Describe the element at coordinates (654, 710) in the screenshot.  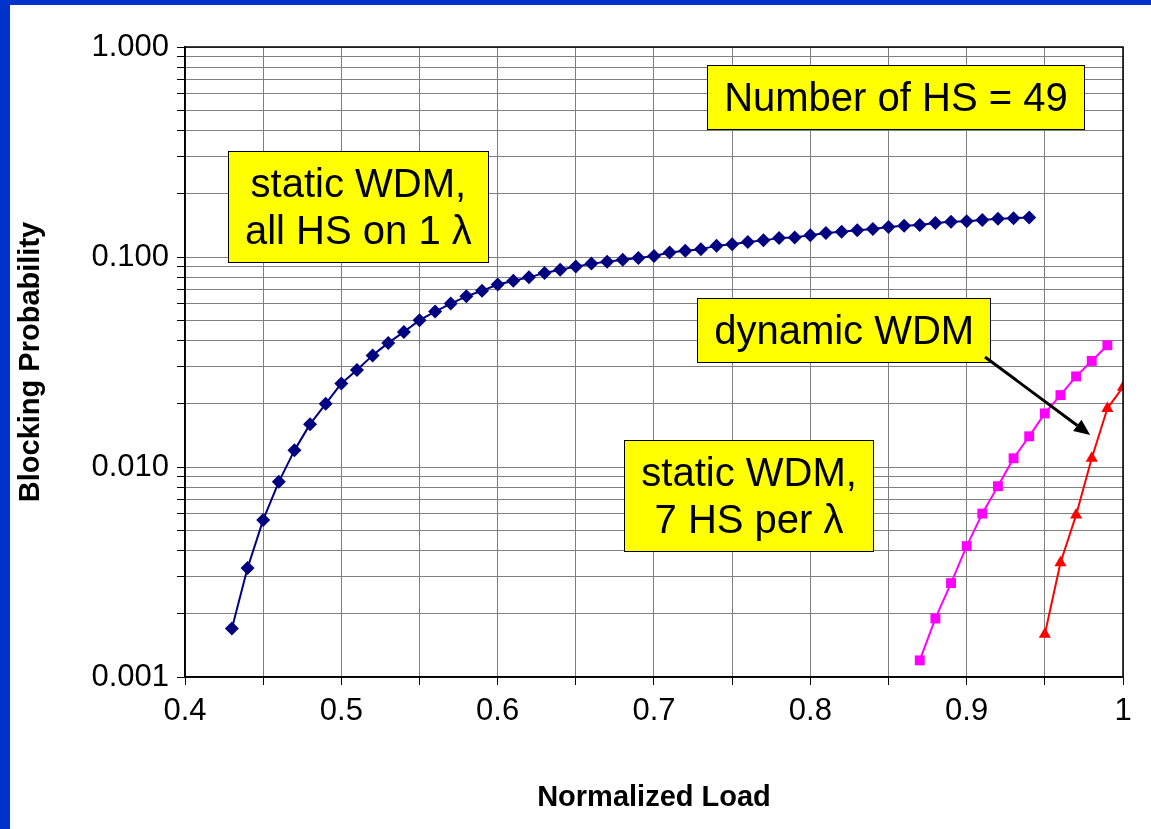
I see `x-tick-label: 0.7` at that location.